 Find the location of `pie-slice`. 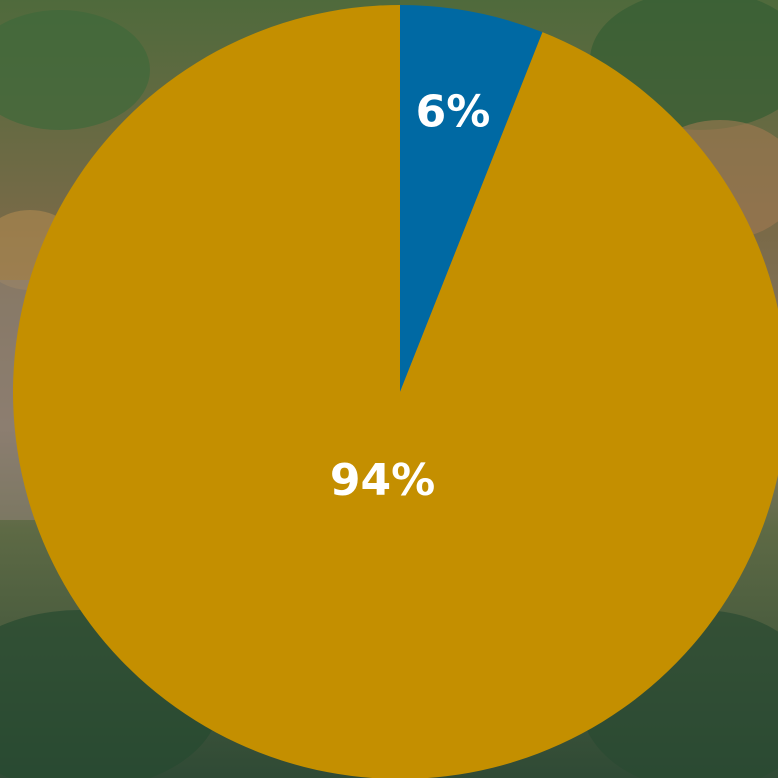

pie-slice is located at coordinates (471, 198).